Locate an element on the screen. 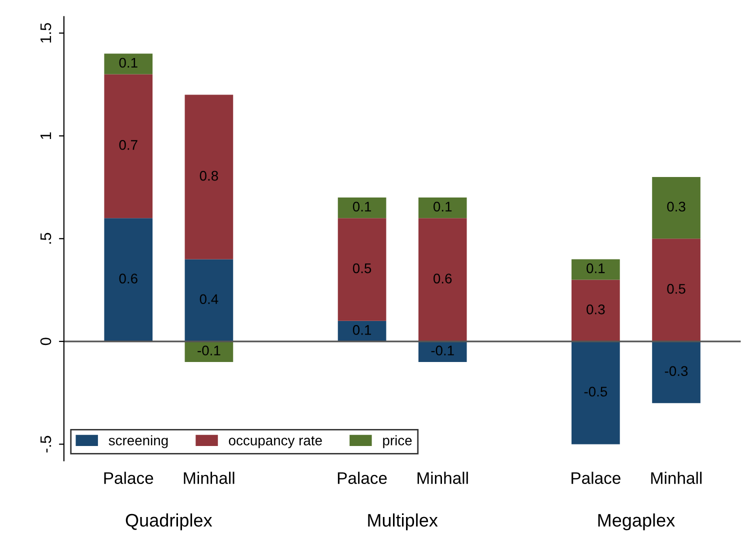 Image resolution: width=752 pixels, height=555 pixels. y-tick-label: 1 is located at coordinates (46, 135).